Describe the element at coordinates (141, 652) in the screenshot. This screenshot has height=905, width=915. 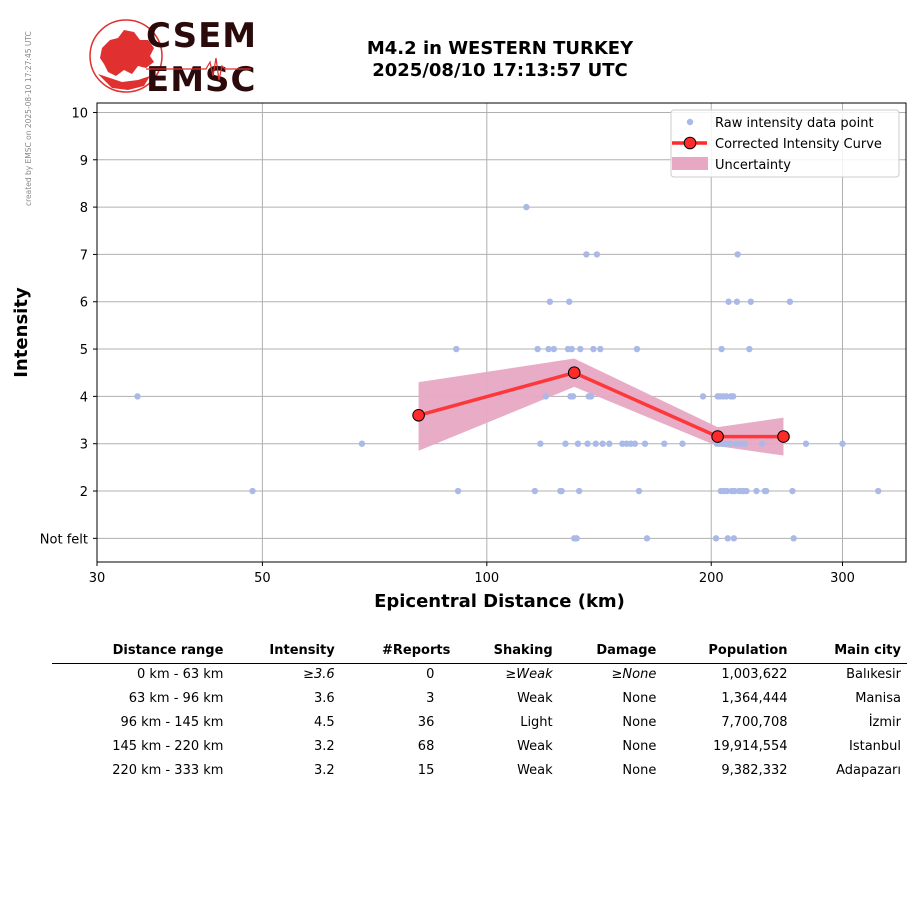
I see `table-header-cell: Distance range` at that location.